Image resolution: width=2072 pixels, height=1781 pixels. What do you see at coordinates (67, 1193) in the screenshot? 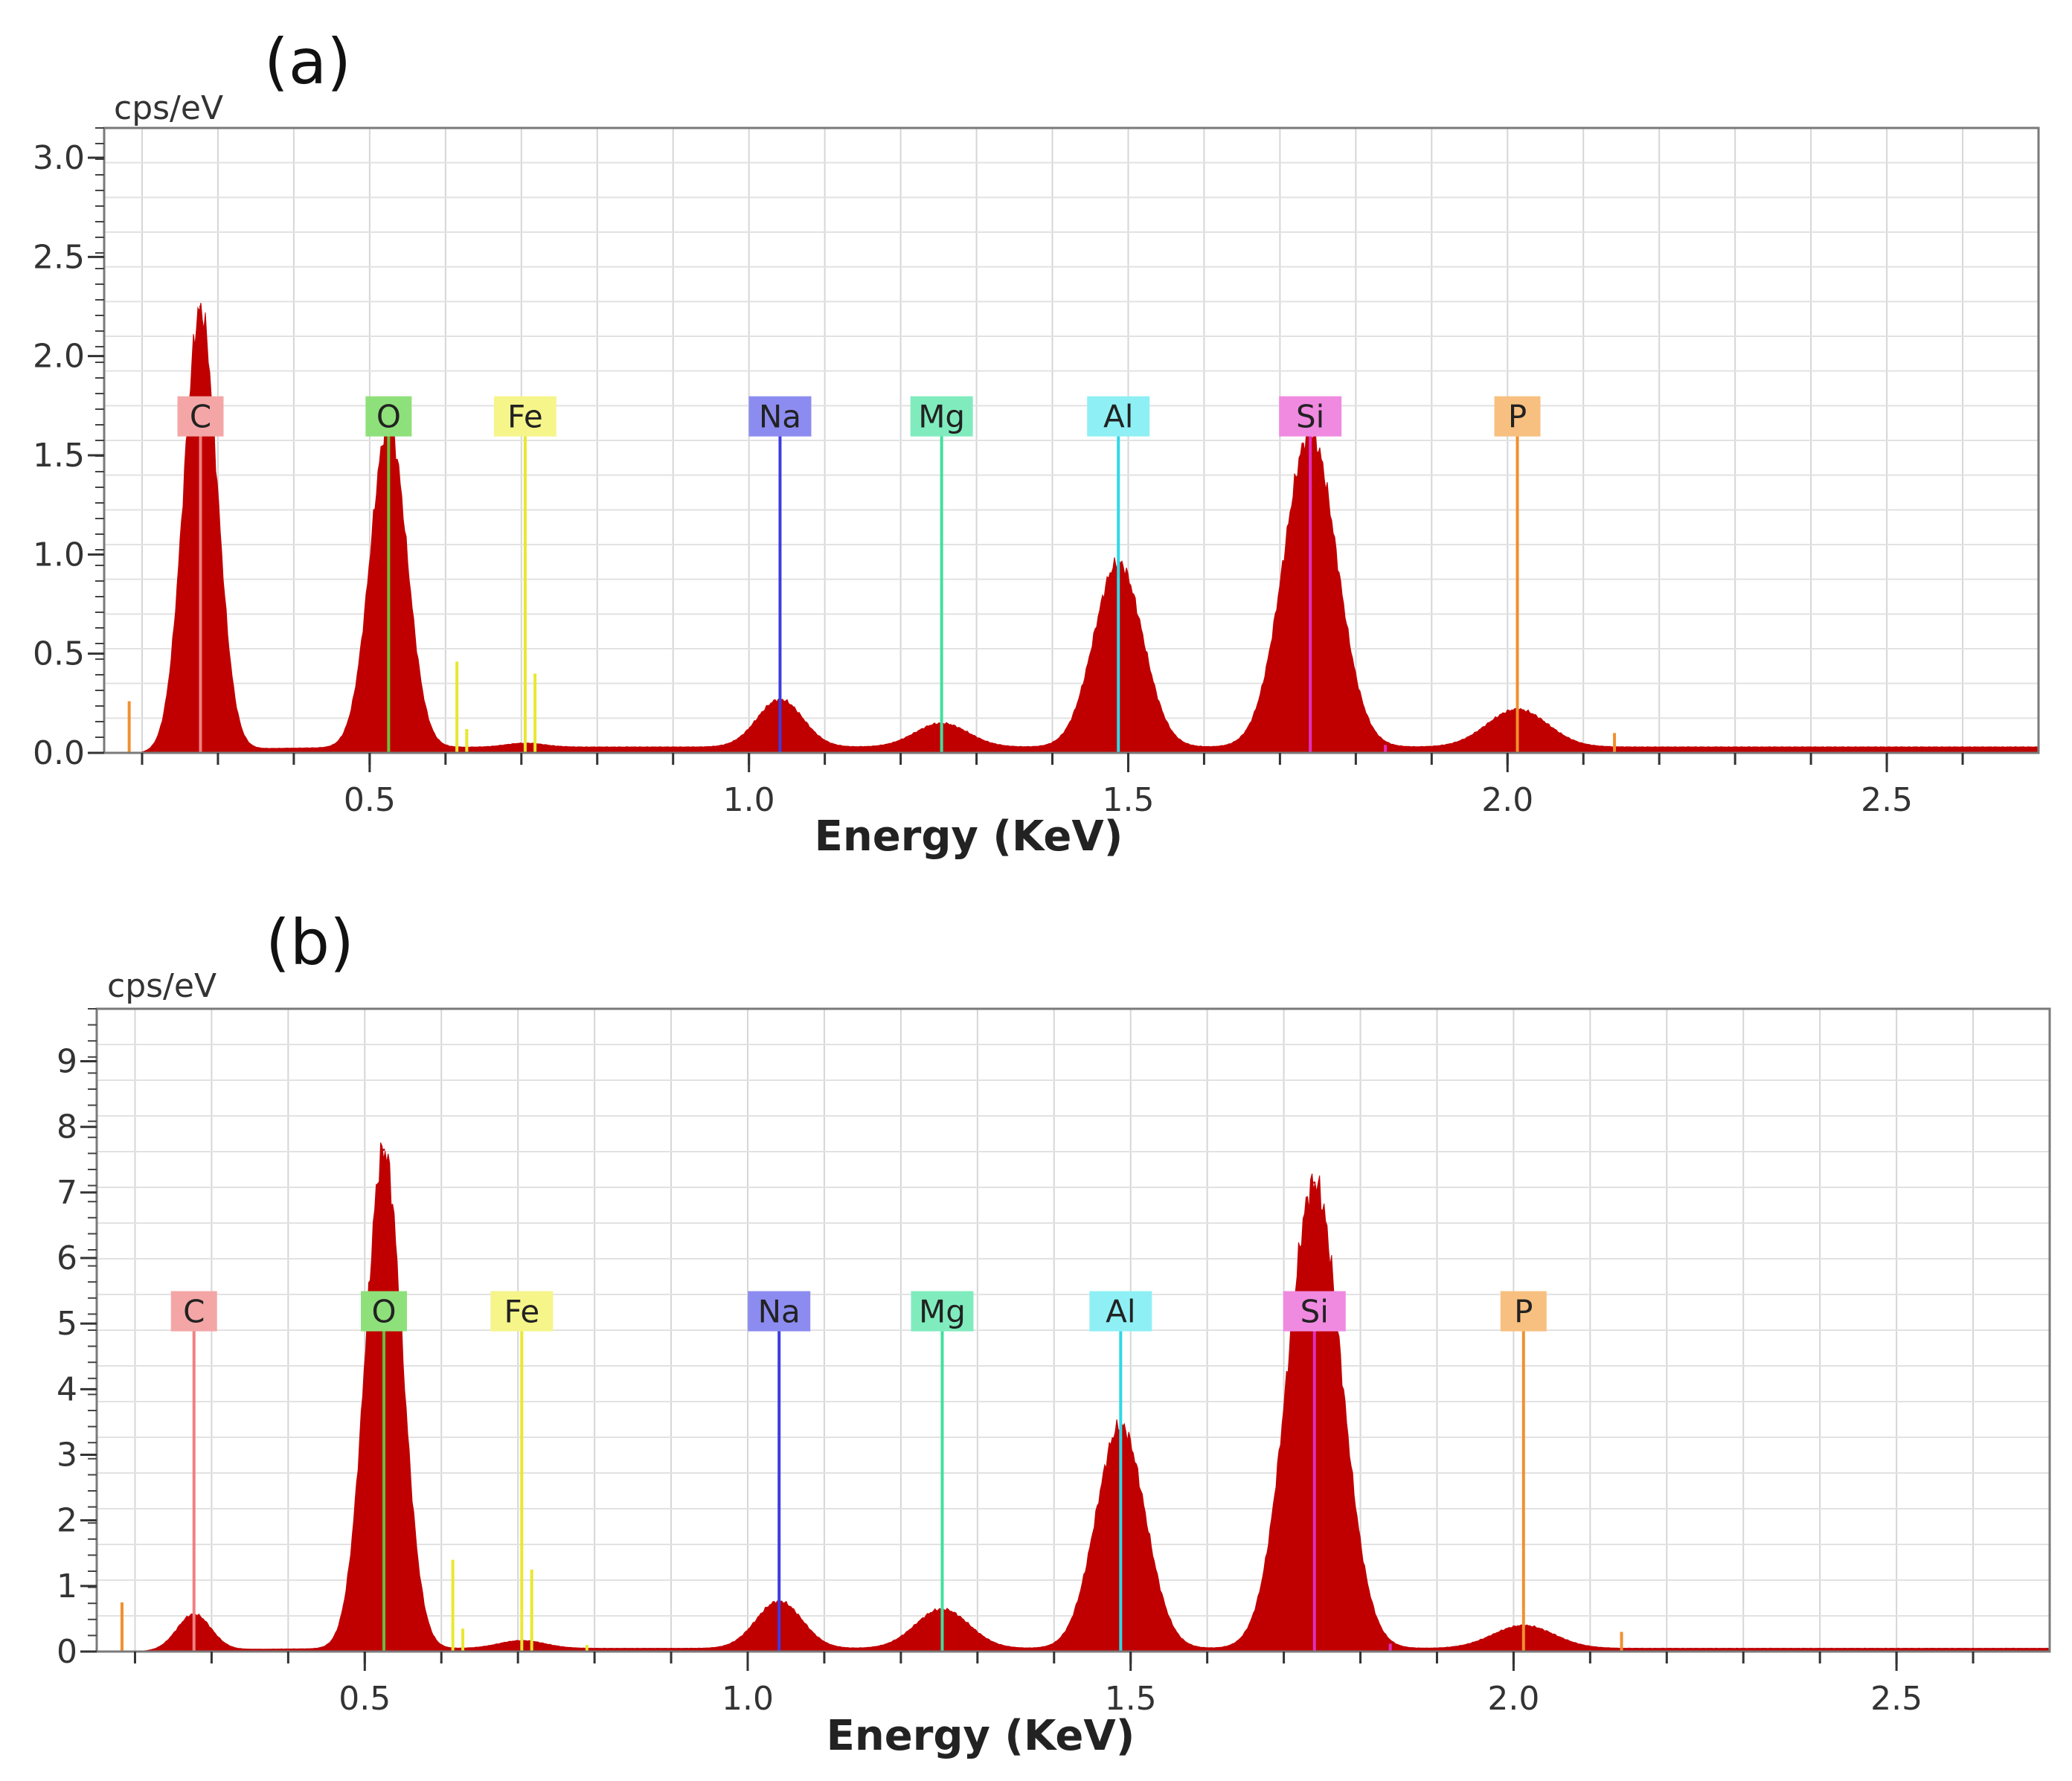
I see `panel-b-y-tick-label: 7` at bounding box center [67, 1193].